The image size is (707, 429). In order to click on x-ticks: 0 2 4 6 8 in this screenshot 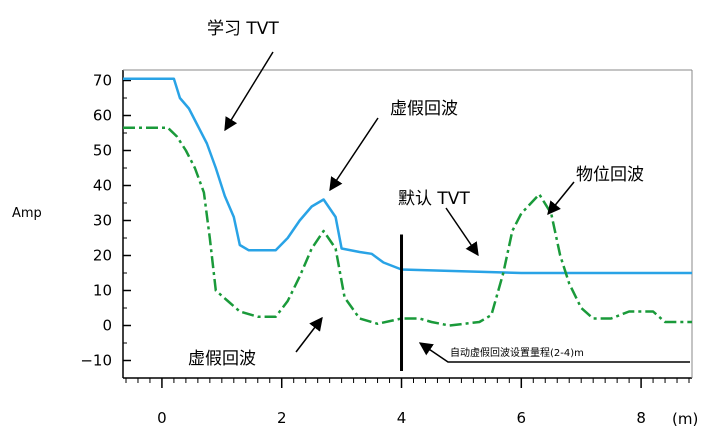, I will do `click(407, 402)`.